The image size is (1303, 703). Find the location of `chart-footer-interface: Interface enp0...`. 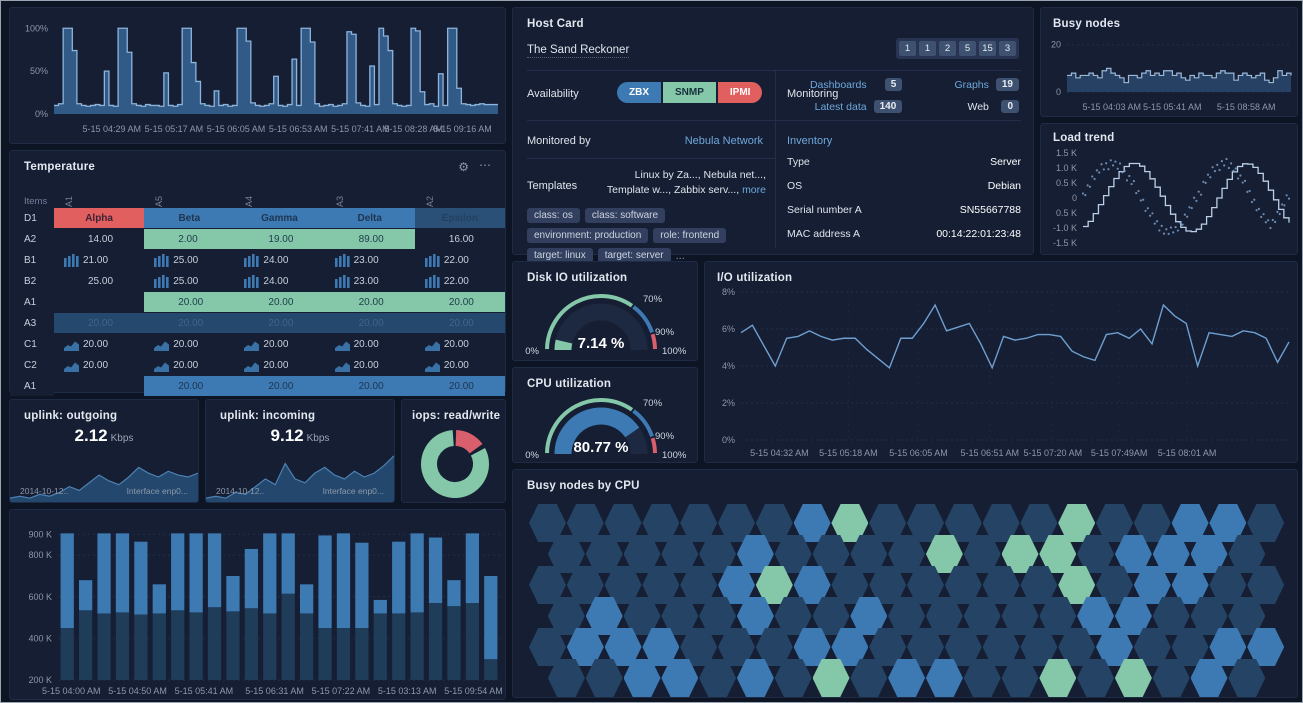

chart-footer-interface: Interface enp0... is located at coordinates (353, 491).